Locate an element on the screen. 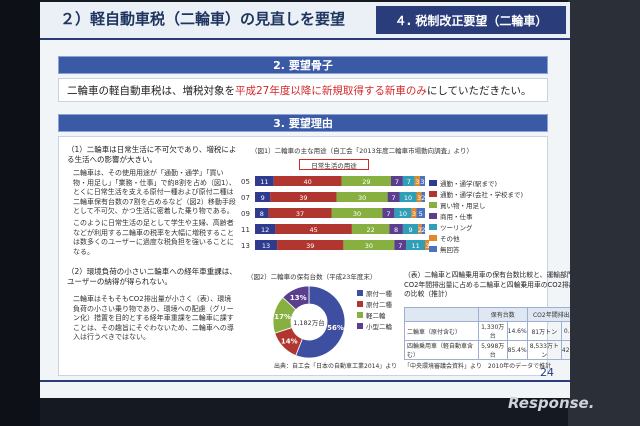  table-cell: 5,998万台 is located at coordinates (492, 350).